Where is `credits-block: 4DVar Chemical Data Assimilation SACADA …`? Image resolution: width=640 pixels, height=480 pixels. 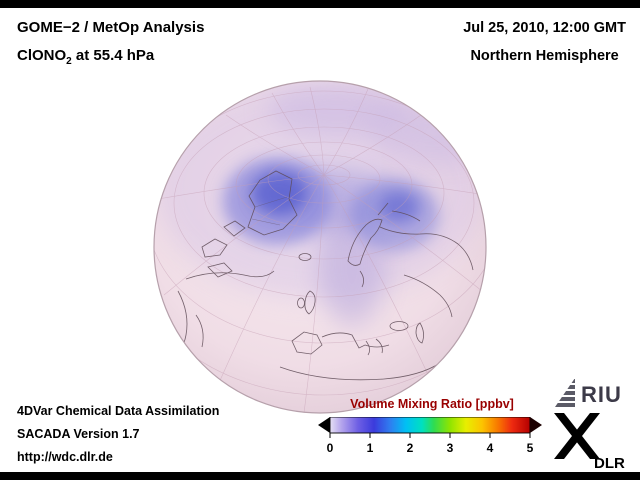 credits-block: 4DVar Chemical Data Assimilation SACADA … is located at coordinates (118, 434).